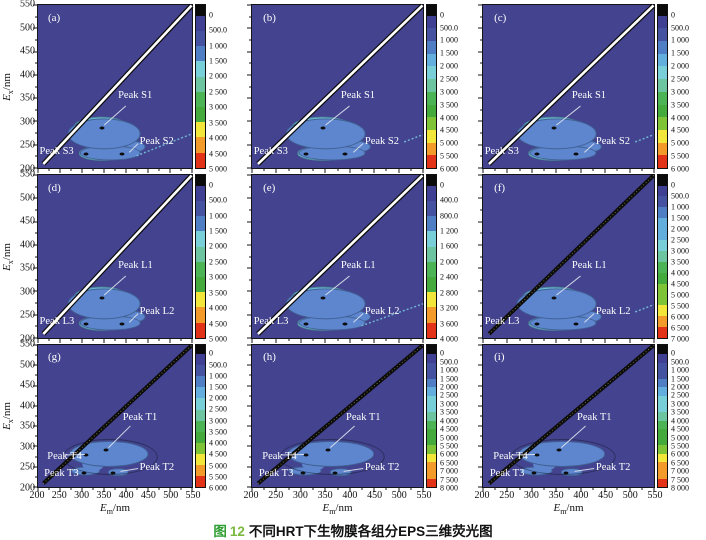 This screenshot has width=706, height=540. Describe the element at coordinates (430, 86) in the screenshot. I see `colorbar` at that location.